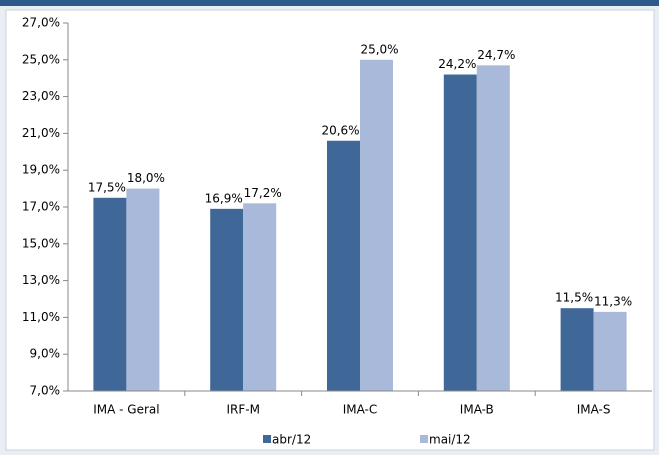 The height and width of the screenshot is (455, 659). What do you see at coordinates (146, 178) in the screenshot?
I see `value-label: 18,0%` at bounding box center [146, 178].